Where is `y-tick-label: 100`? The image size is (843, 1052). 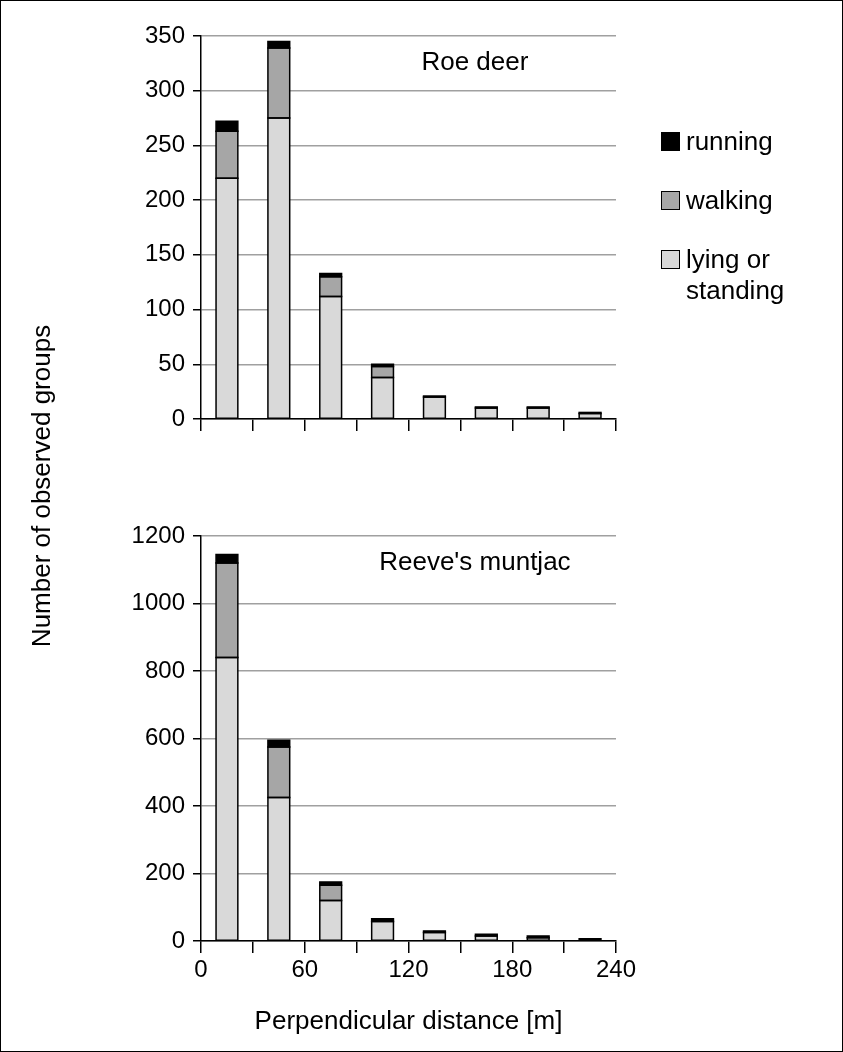
y-tick-label: 100 is located at coordinates (164, 308).